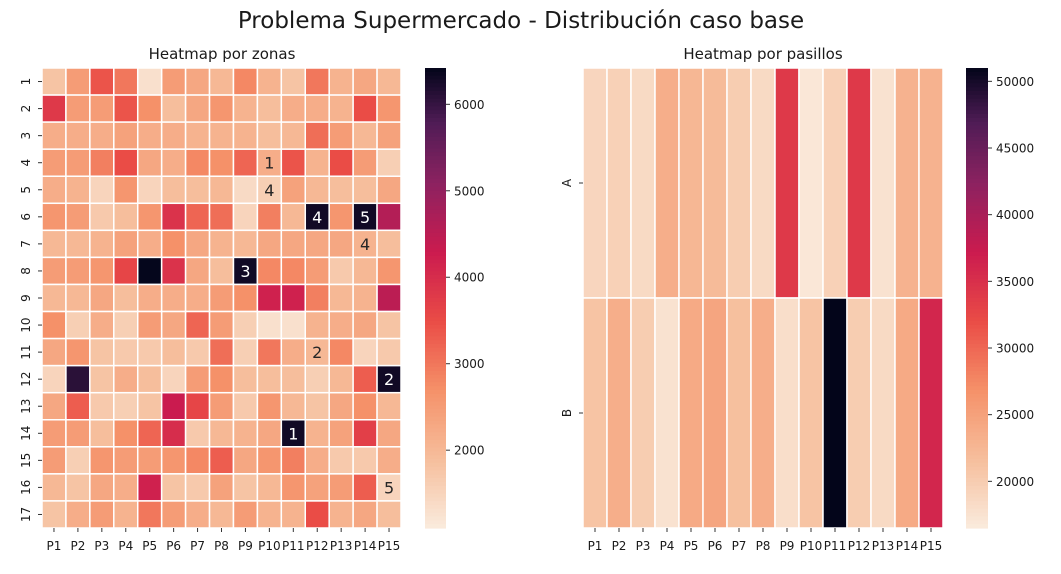  Describe the element at coordinates (26, 406) in the screenshot. I see `zone-y-tick-label: 13` at that location.